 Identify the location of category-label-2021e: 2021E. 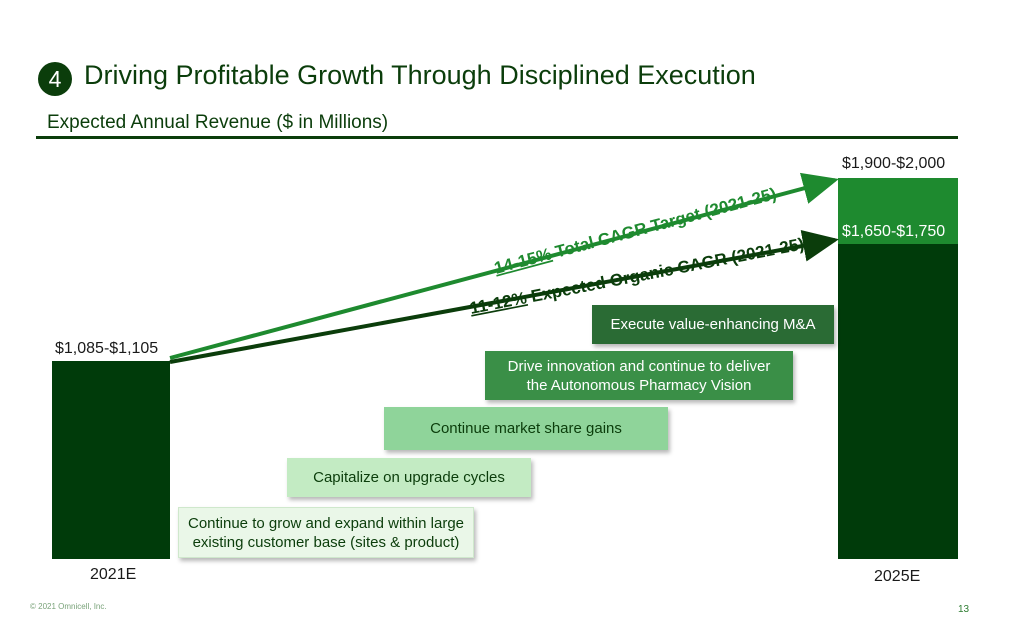
(113, 574).